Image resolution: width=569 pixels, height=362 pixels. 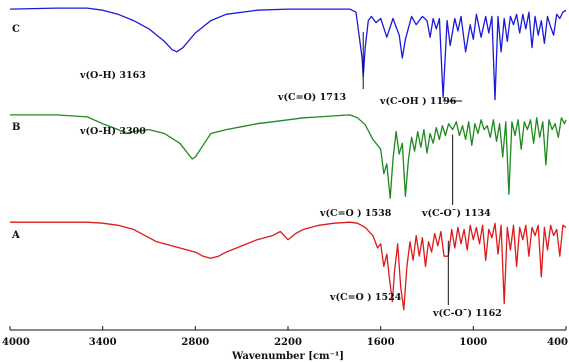 What do you see at coordinates (473, 342) in the screenshot?
I see `x-tick-label-1000: 1000` at bounding box center [473, 342].